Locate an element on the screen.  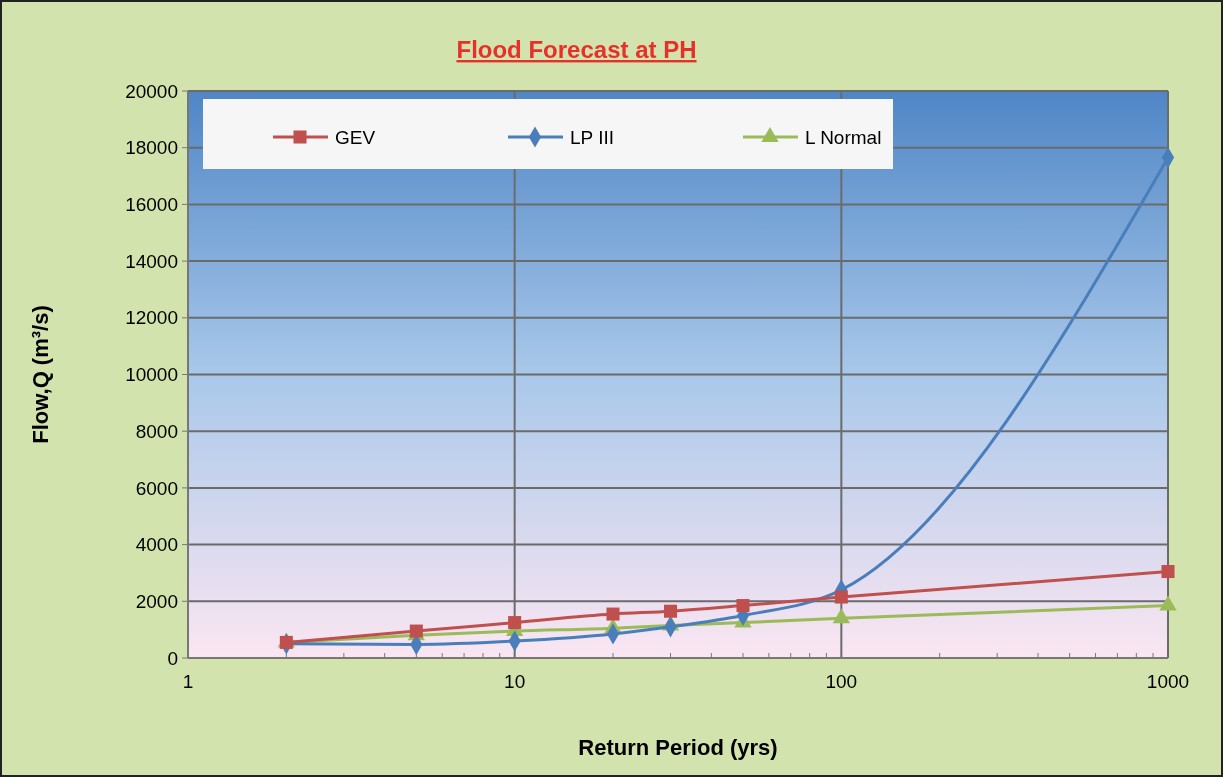
legend-label: GEV is located at coordinates (355, 137).